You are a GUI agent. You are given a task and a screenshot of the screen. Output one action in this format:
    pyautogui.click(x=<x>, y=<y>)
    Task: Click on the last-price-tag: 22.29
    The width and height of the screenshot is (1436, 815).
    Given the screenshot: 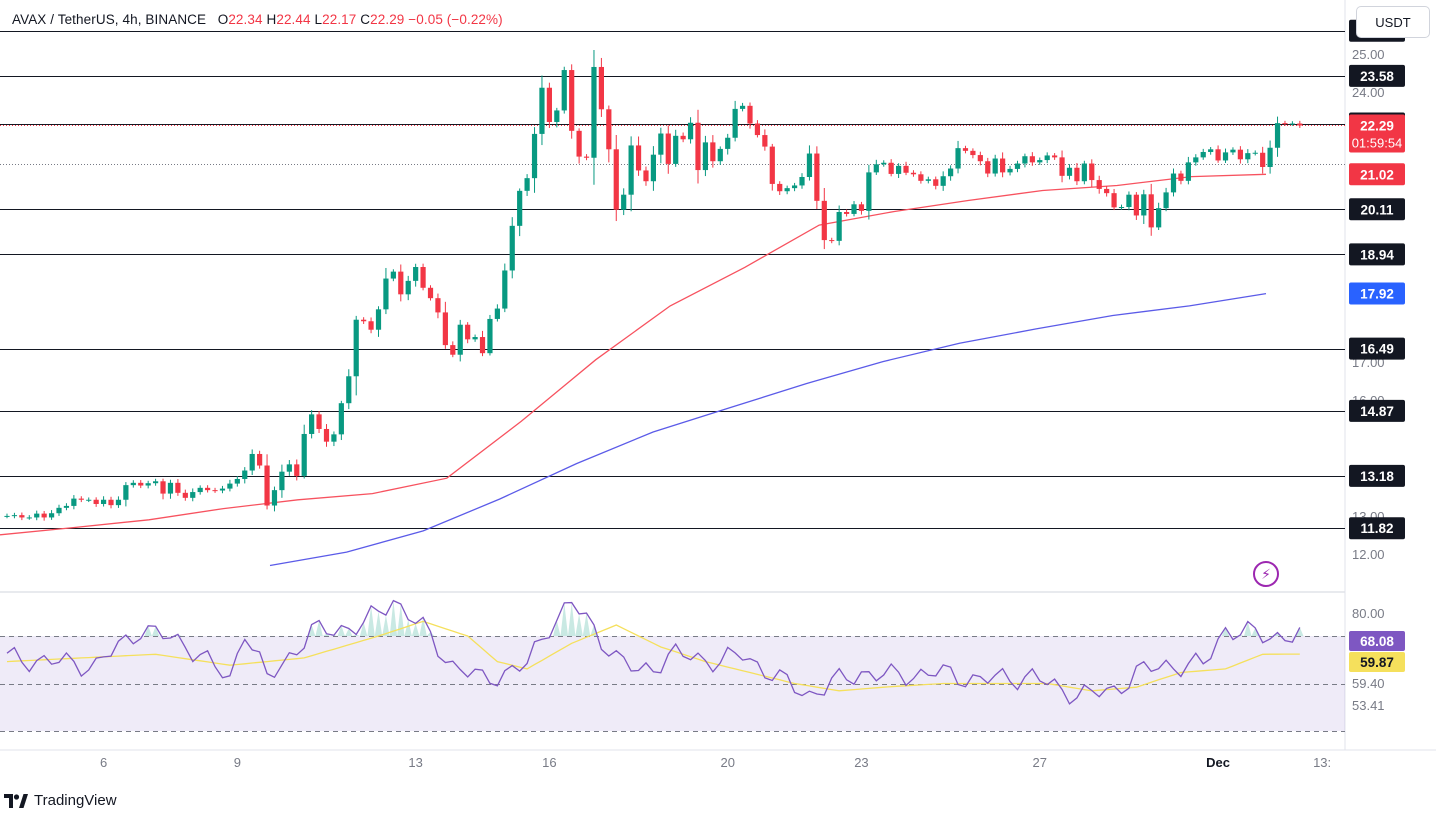 What is the action you would take?
    pyautogui.click(x=1377, y=125)
    